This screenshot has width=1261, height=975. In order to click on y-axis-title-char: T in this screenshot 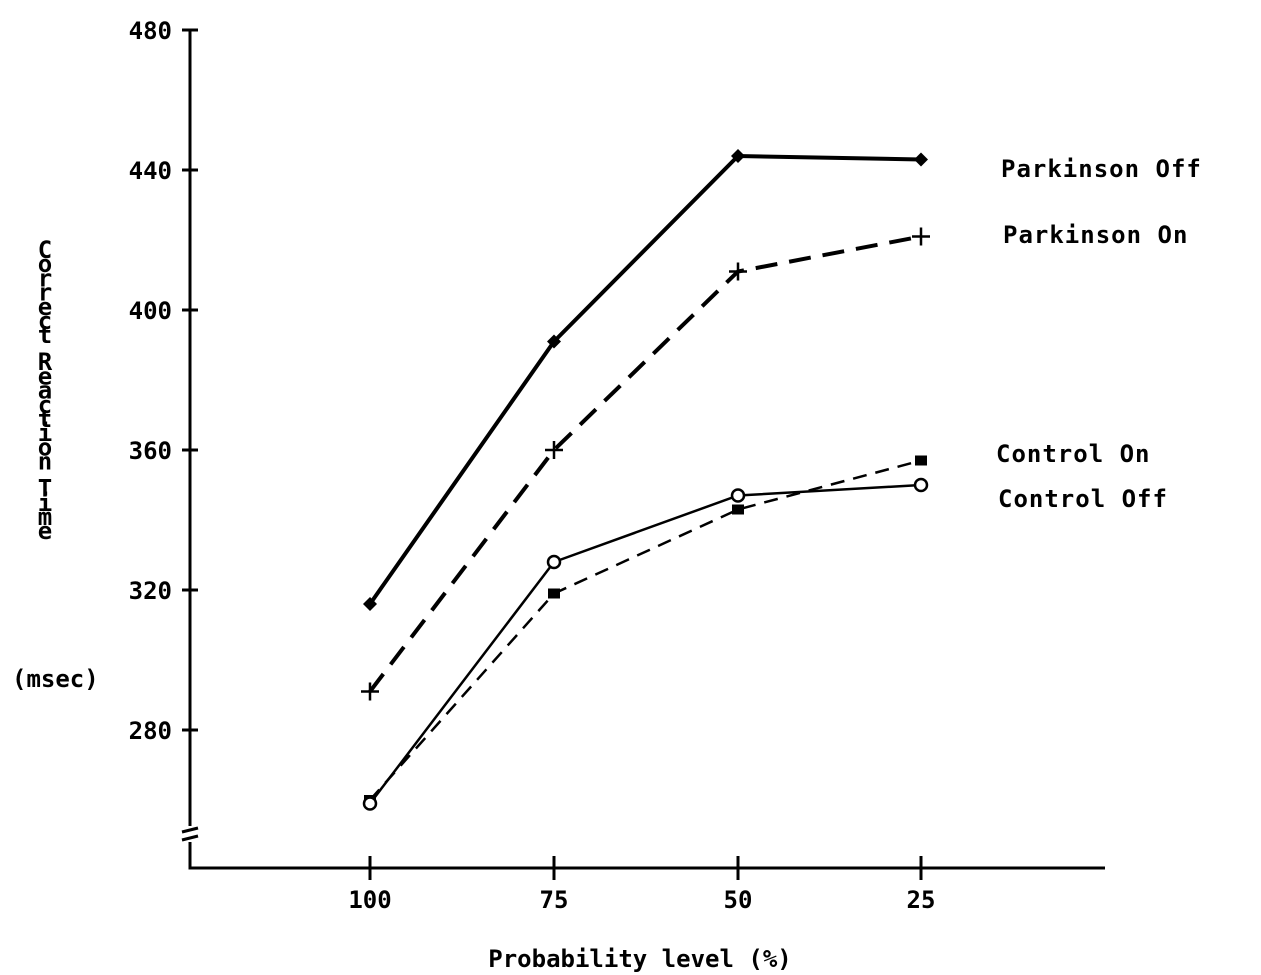, I will do `click(45, 489)`.